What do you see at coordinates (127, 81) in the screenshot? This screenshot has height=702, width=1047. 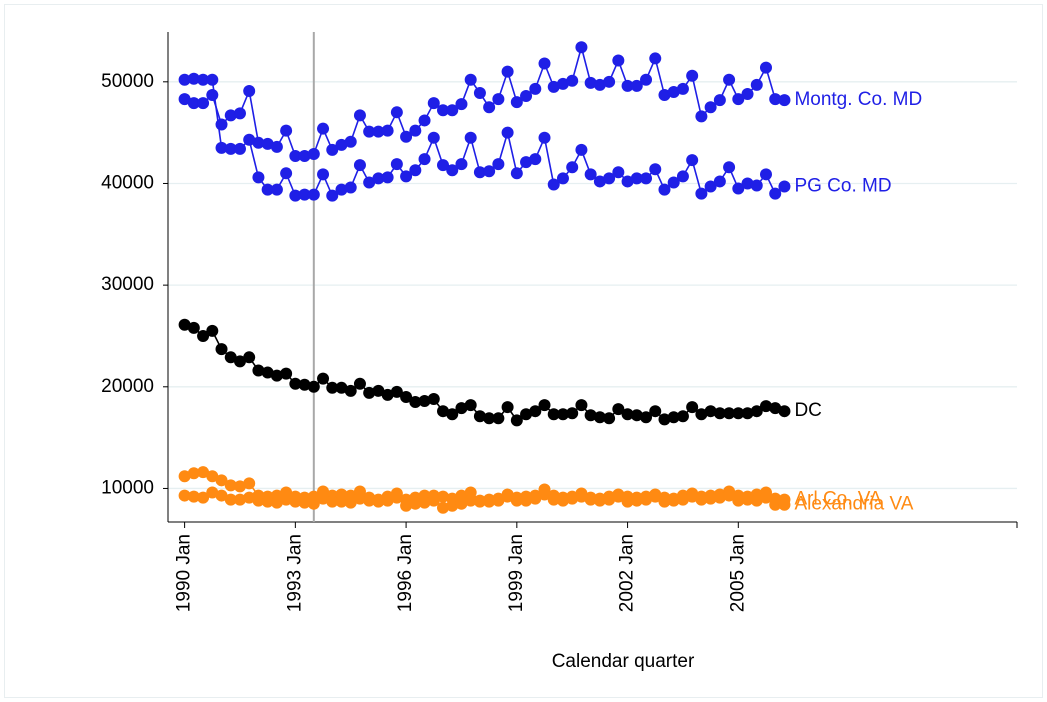 I see `y-tick-label: 50000` at bounding box center [127, 81].